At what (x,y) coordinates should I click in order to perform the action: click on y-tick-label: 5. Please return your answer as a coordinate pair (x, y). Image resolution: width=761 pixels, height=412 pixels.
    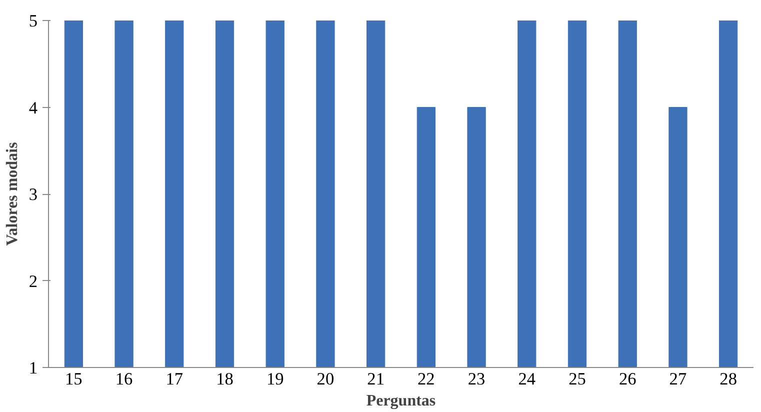
    Looking at the image, I should click on (33, 21).